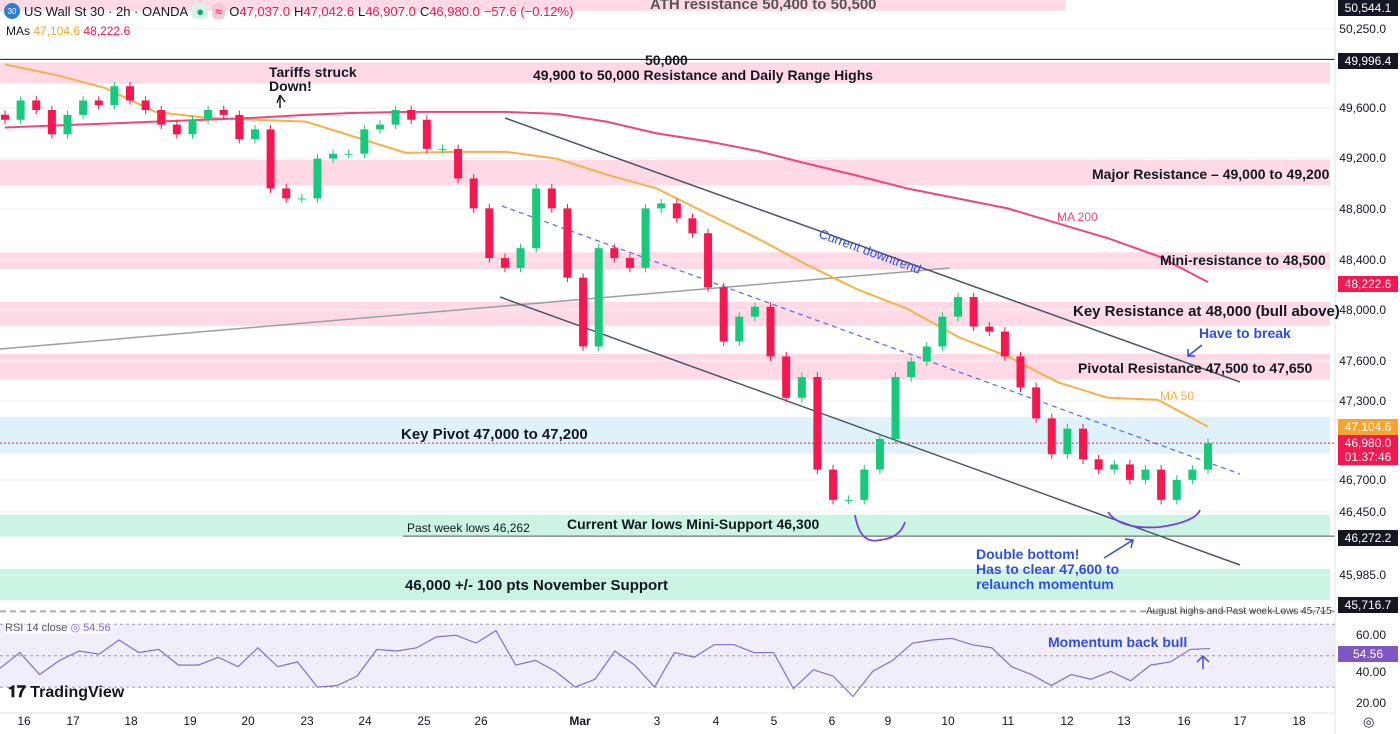  Describe the element at coordinates (1177, 396) in the screenshot. I see `ma50-label: MA 50` at that location.